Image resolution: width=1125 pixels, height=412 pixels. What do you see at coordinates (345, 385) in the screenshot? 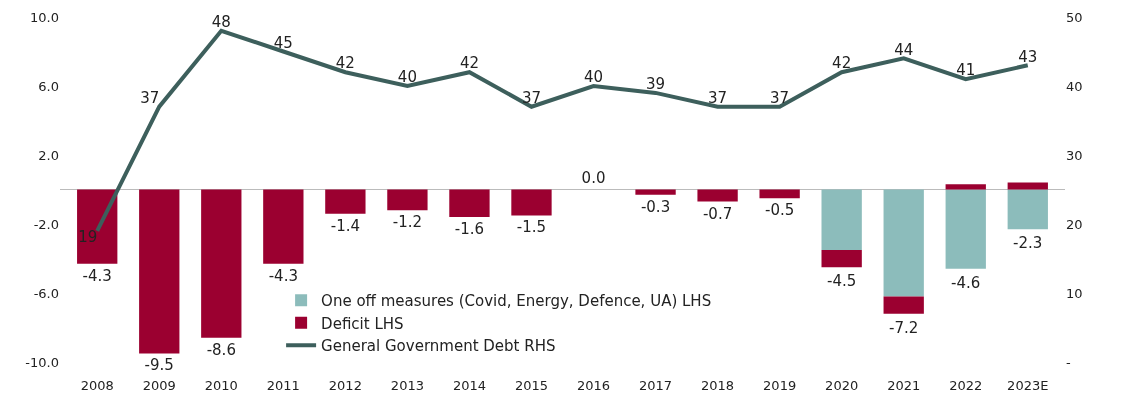
I see `x-tick-label: 2012` at bounding box center [345, 385].